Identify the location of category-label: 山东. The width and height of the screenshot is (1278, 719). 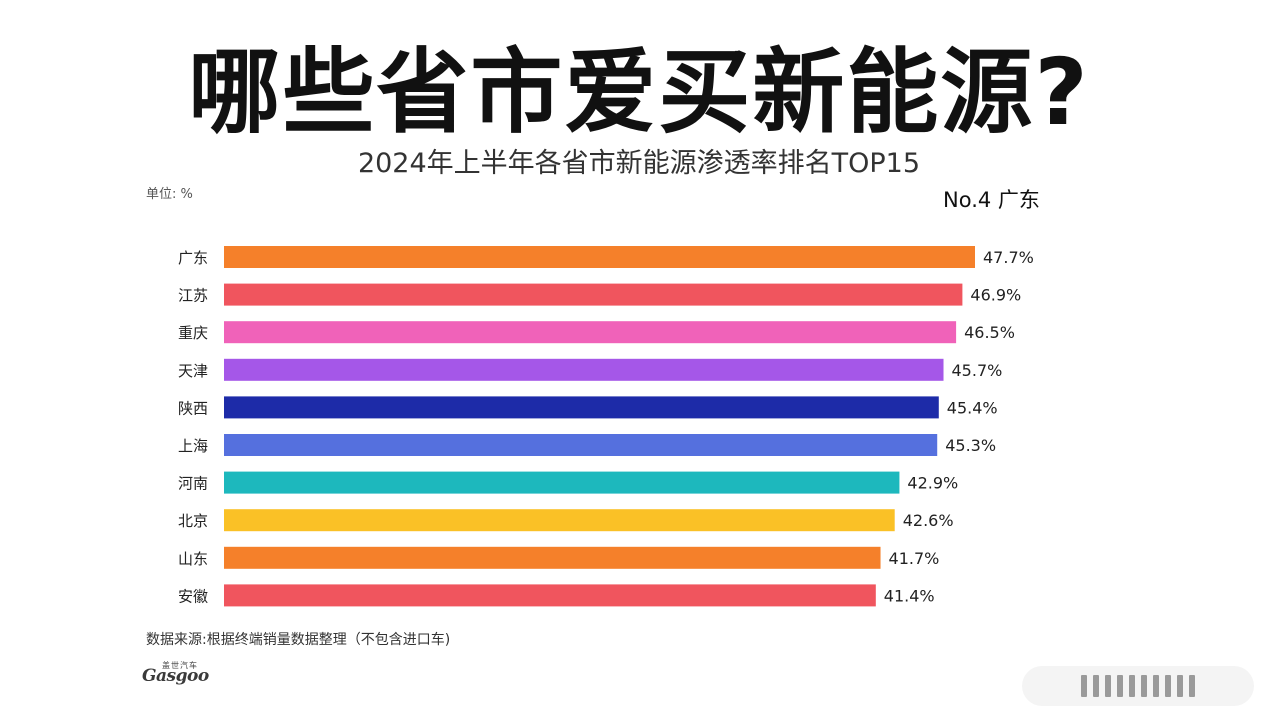
(193, 559).